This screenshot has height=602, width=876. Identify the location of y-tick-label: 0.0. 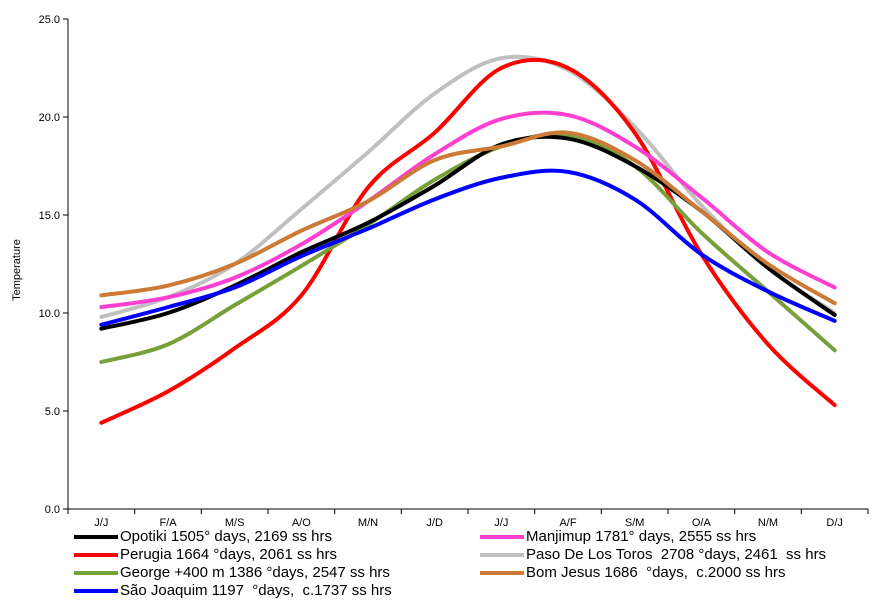
(52, 510).